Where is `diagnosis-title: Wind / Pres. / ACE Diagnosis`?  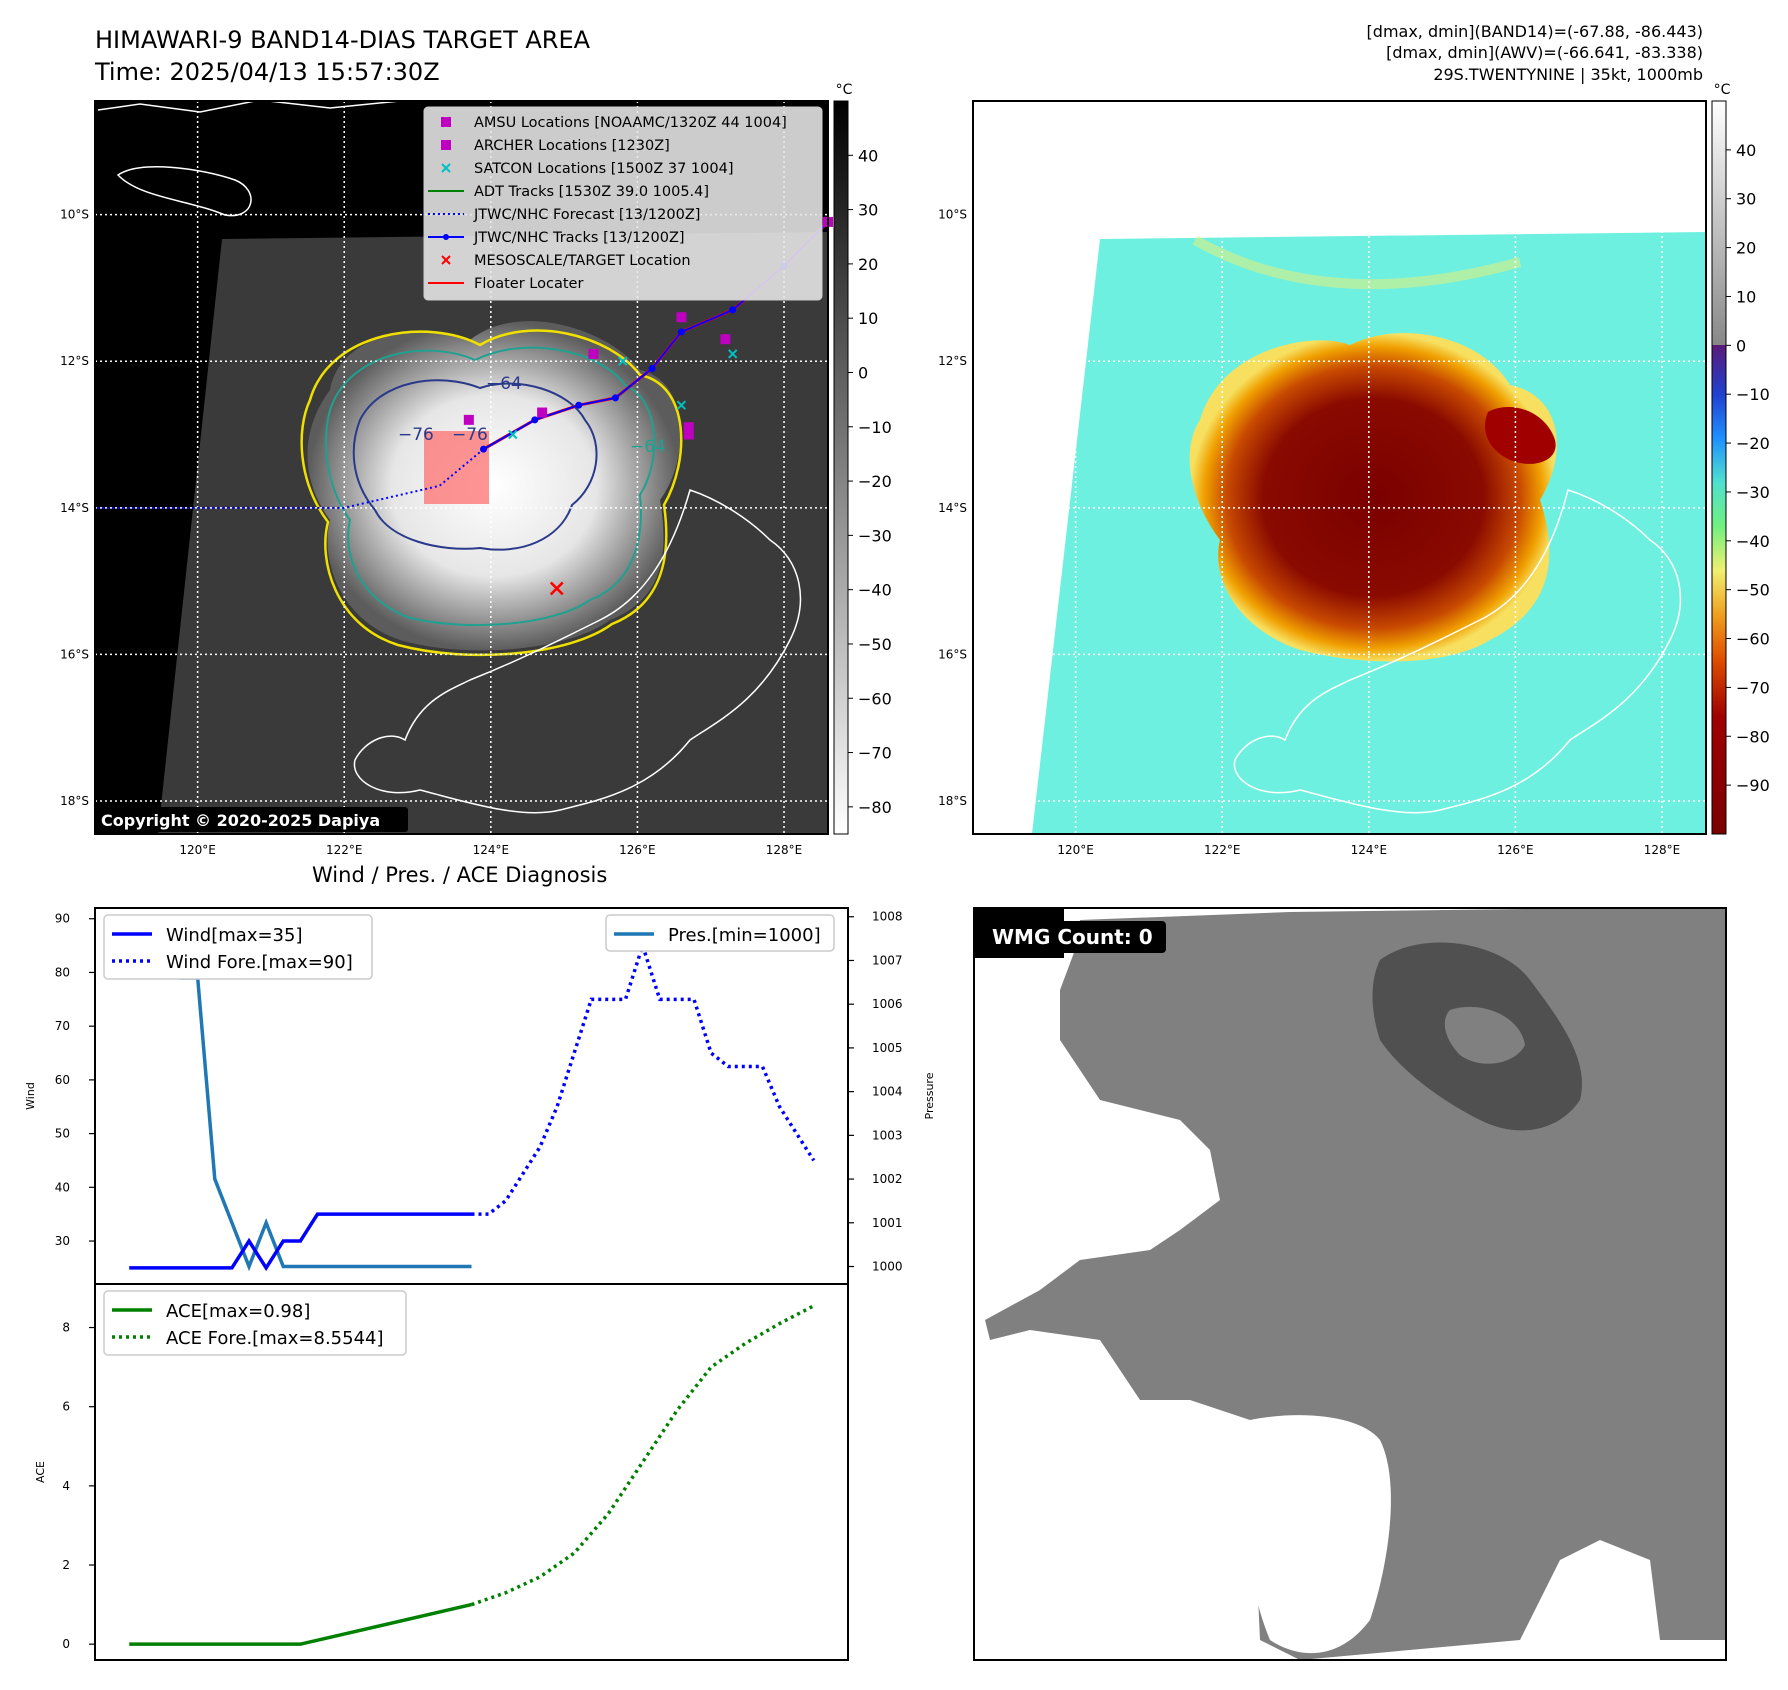 diagnosis-title: Wind / Pres. / ACE Diagnosis is located at coordinates (460, 875).